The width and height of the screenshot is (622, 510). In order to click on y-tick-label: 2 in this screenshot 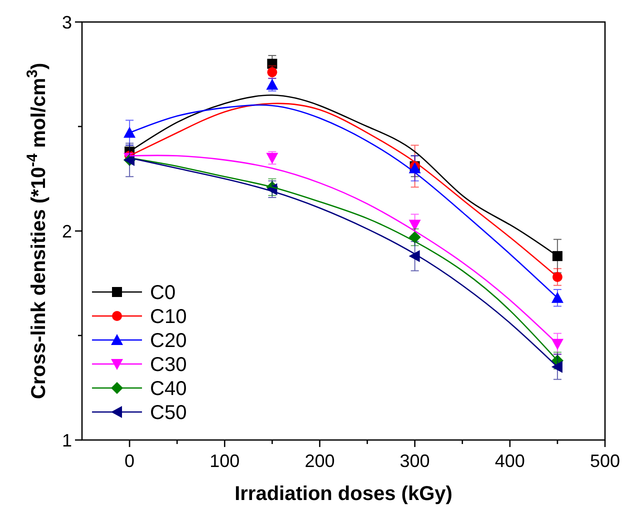, I will do `click(67, 231)`.